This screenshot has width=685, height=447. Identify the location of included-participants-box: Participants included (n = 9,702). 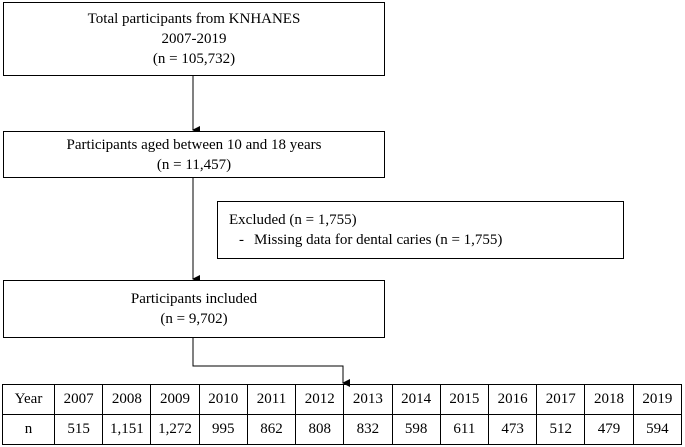
(194, 309).